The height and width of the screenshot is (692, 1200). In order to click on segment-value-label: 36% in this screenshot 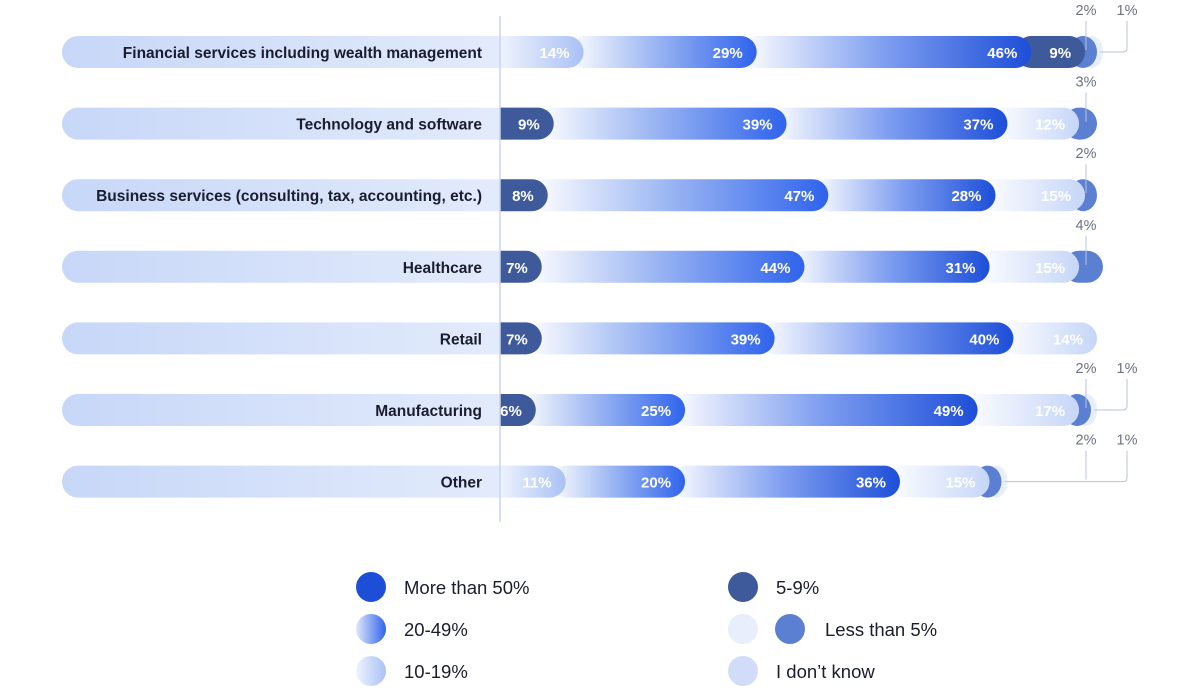, I will do `click(871, 483)`.